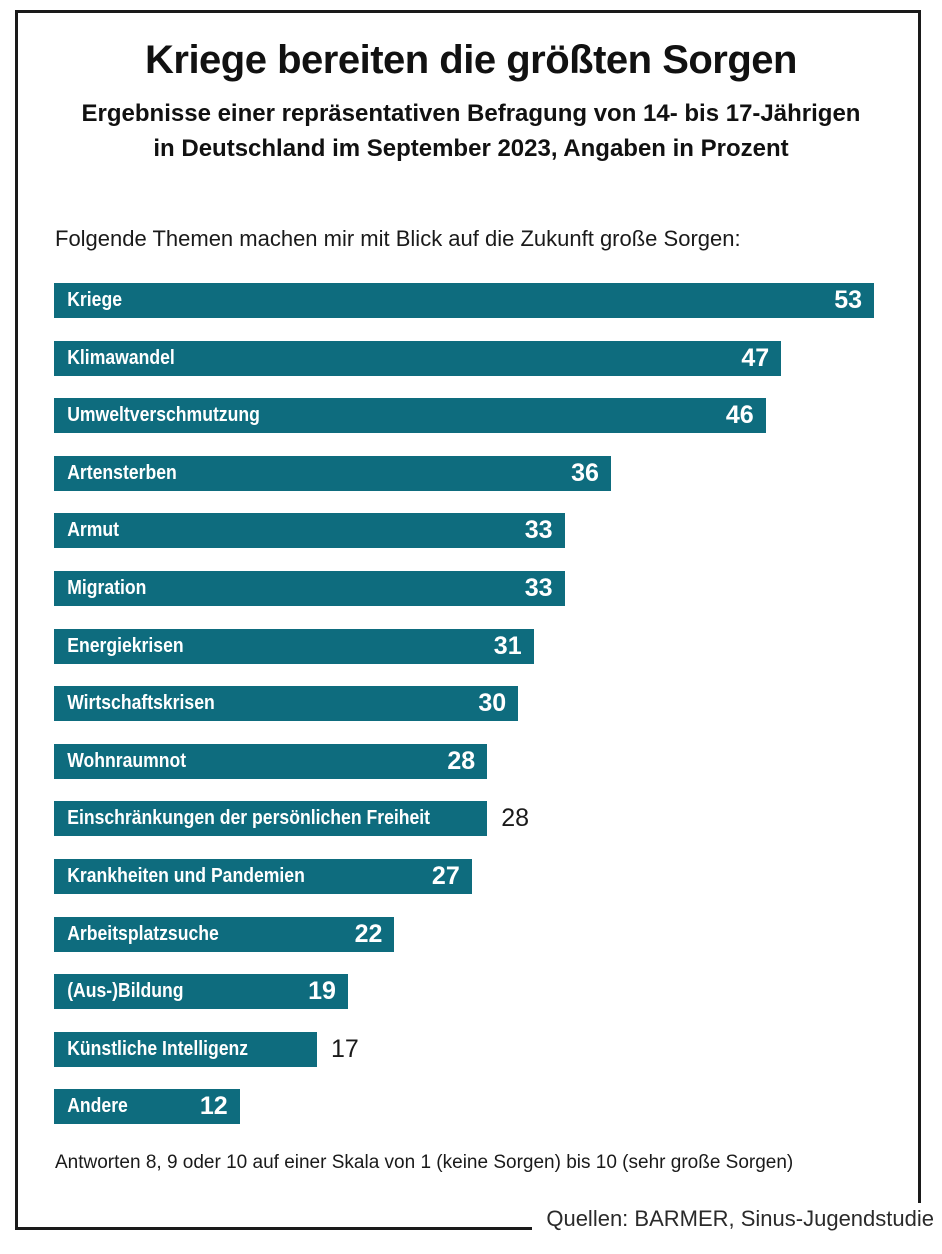 The width and height of the screenshot is (942, 1254). What do you see at coordinates (94, 300) in the screenshot?
I see `bar-label: Kriege` at bounding box center [94, 300].